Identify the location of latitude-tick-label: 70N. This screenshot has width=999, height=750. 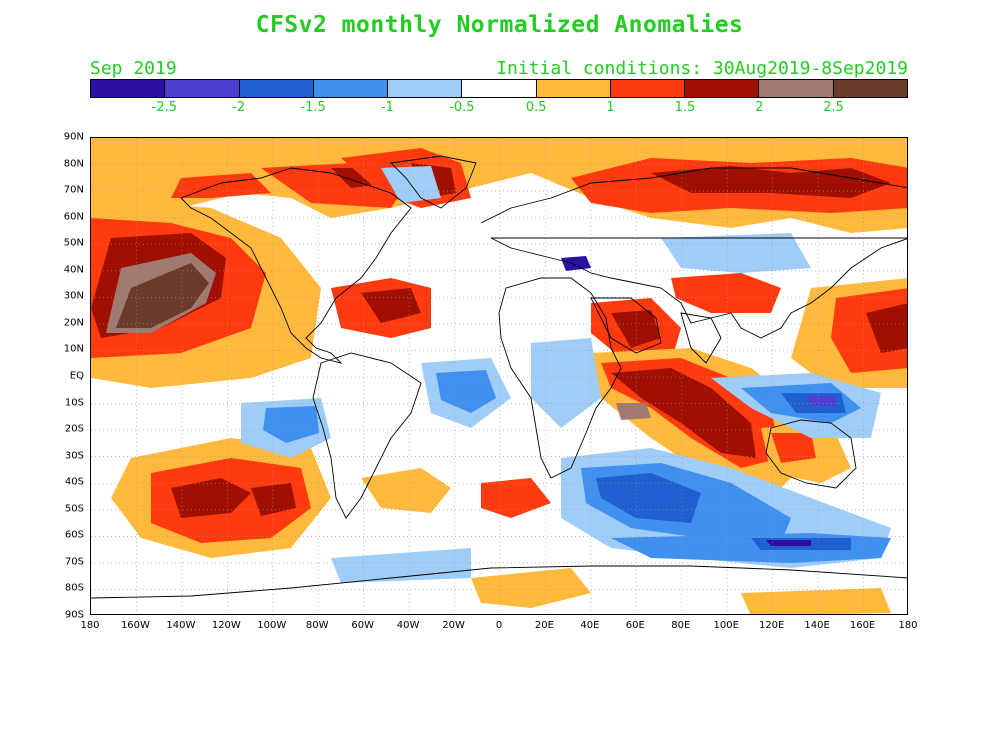
(73, 190).